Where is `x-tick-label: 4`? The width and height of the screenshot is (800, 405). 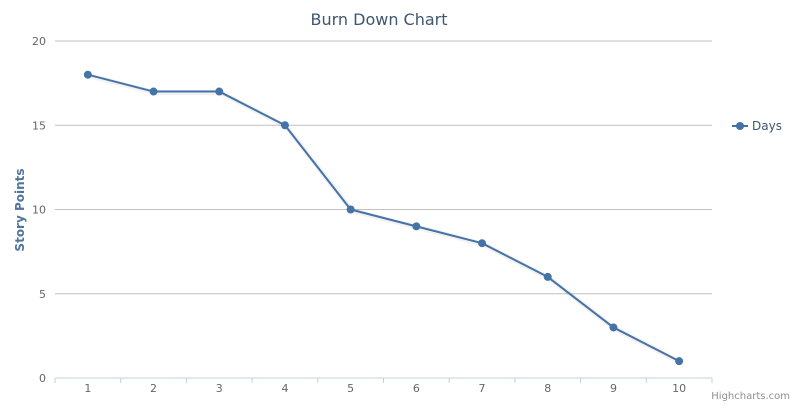
x-tick-label: 4 is located at coordinates (284, 388).